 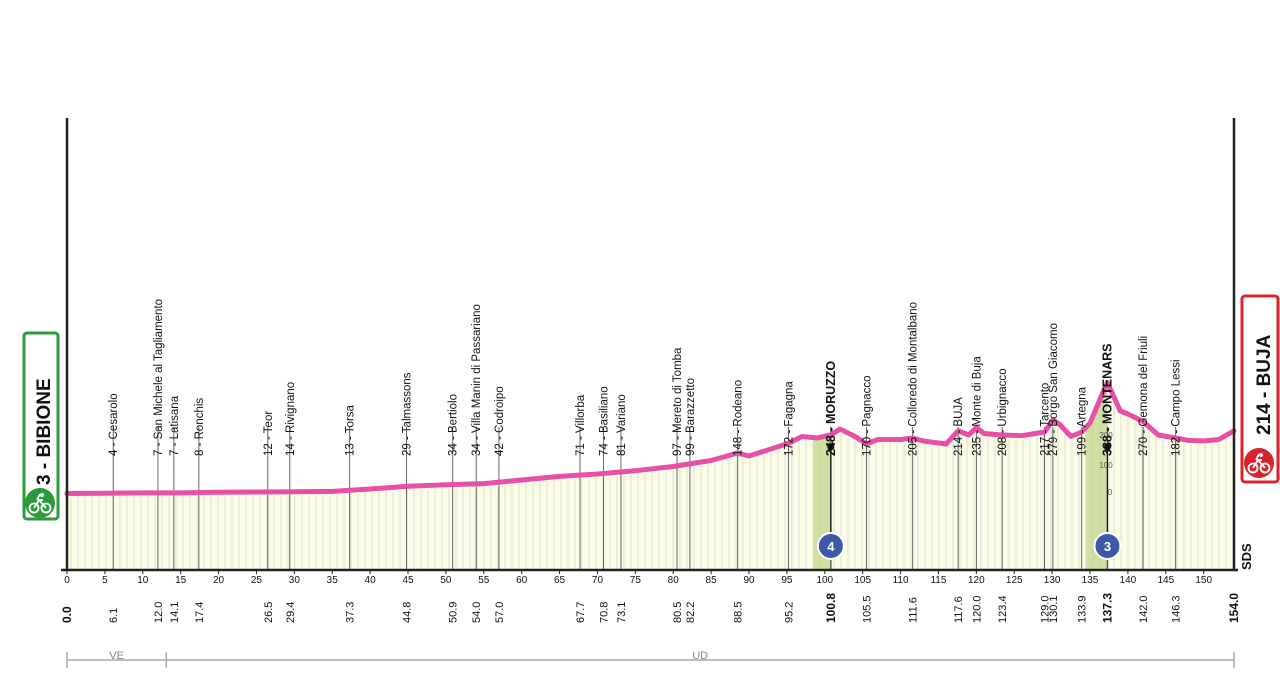 What do you see at coordinates (674, 580) in the screenshot?
I see `km-tick-label: 80` at bounding box center [674, 580].